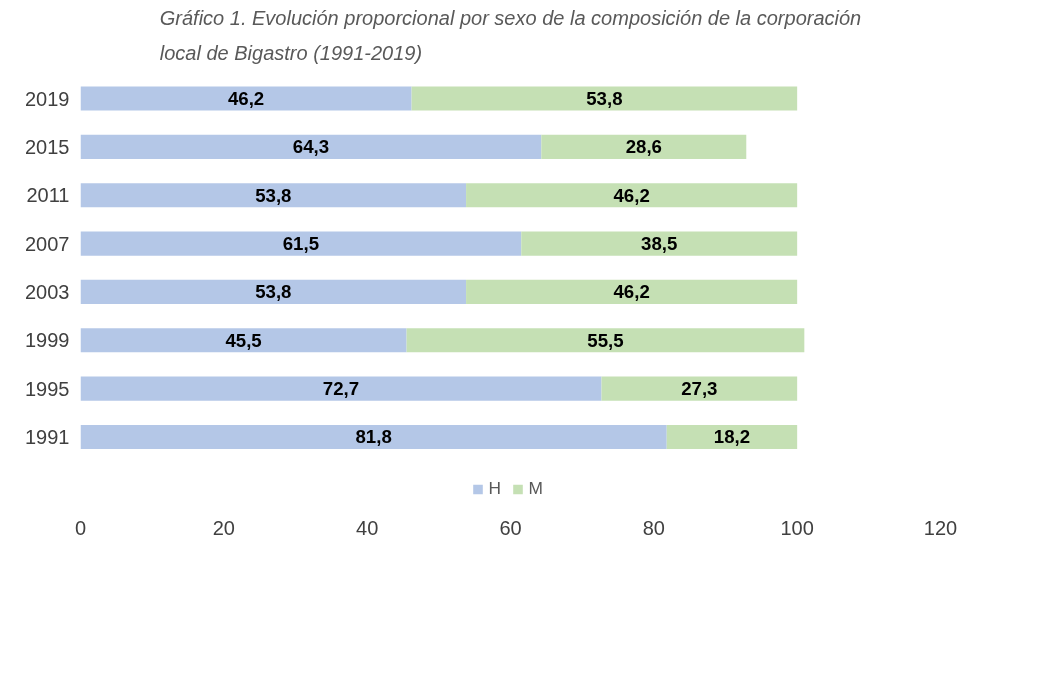 This screenshot has height=691, width=1047. I want to click on data-label: 64,3, so click(311, 147).